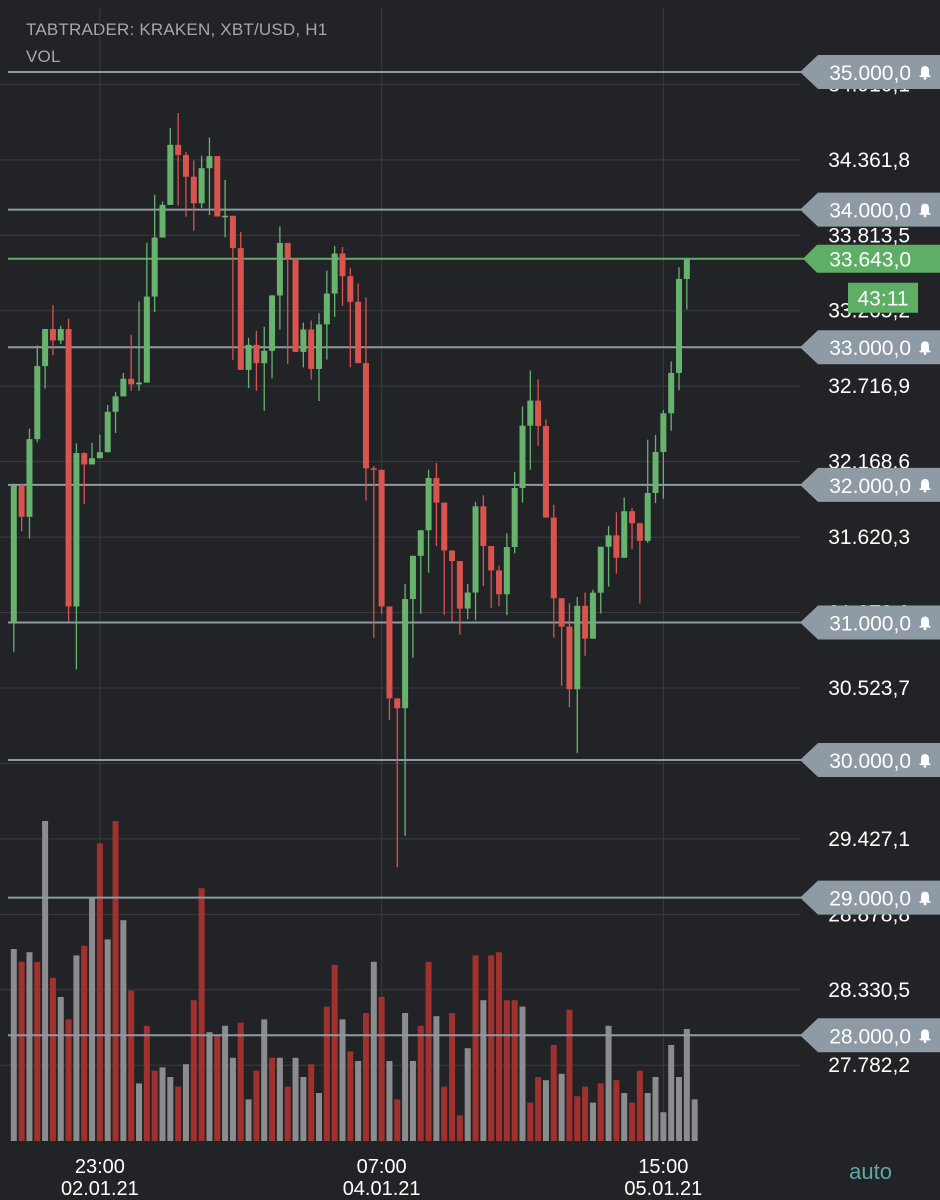 This screenshot has height=1200, width=940. I want to click on countdown-badge, so click(883, 297).